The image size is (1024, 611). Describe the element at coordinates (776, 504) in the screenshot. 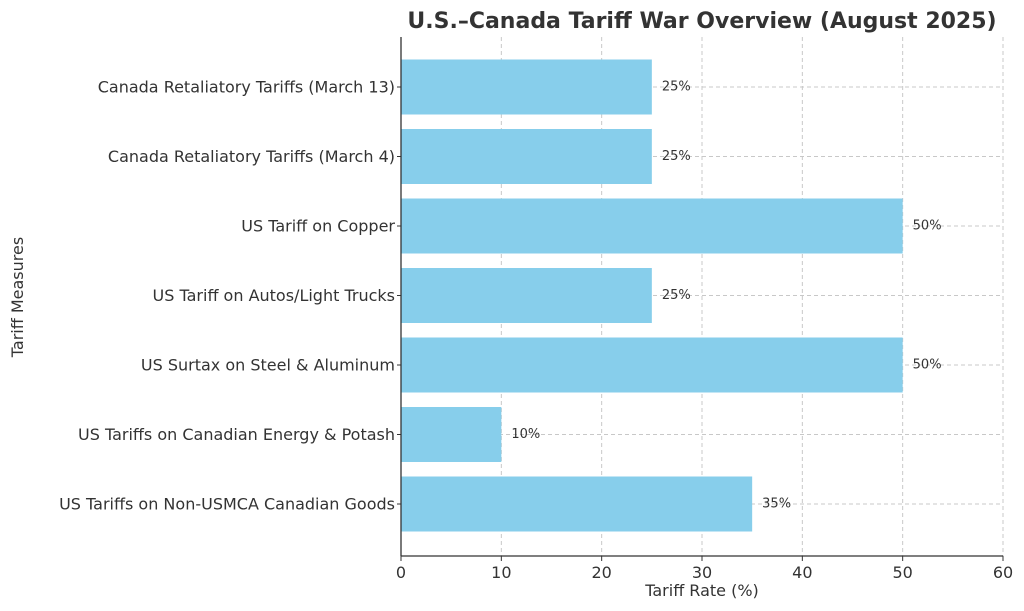

I see `bar-value-label: 35%` at that location.